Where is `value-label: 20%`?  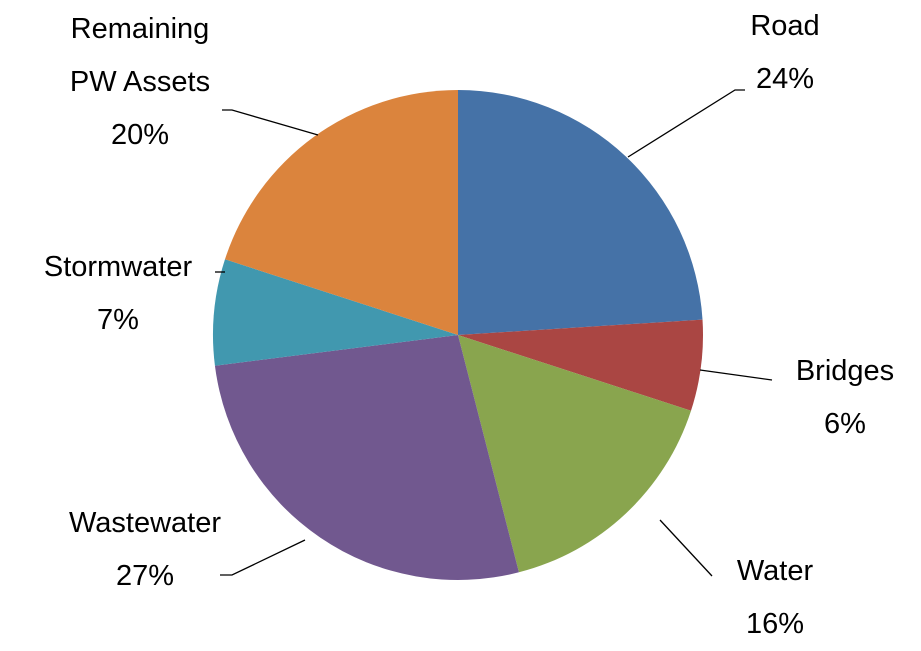
value-label: 20% is located at coordinates (140, 135).